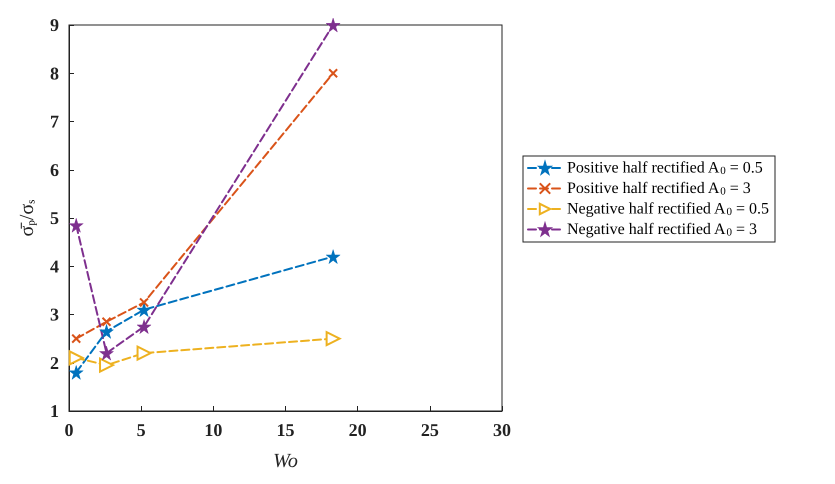 The height and width of the screenshot is (484, 835). I want to click on y-tick-label: 8, so click(54, 73).